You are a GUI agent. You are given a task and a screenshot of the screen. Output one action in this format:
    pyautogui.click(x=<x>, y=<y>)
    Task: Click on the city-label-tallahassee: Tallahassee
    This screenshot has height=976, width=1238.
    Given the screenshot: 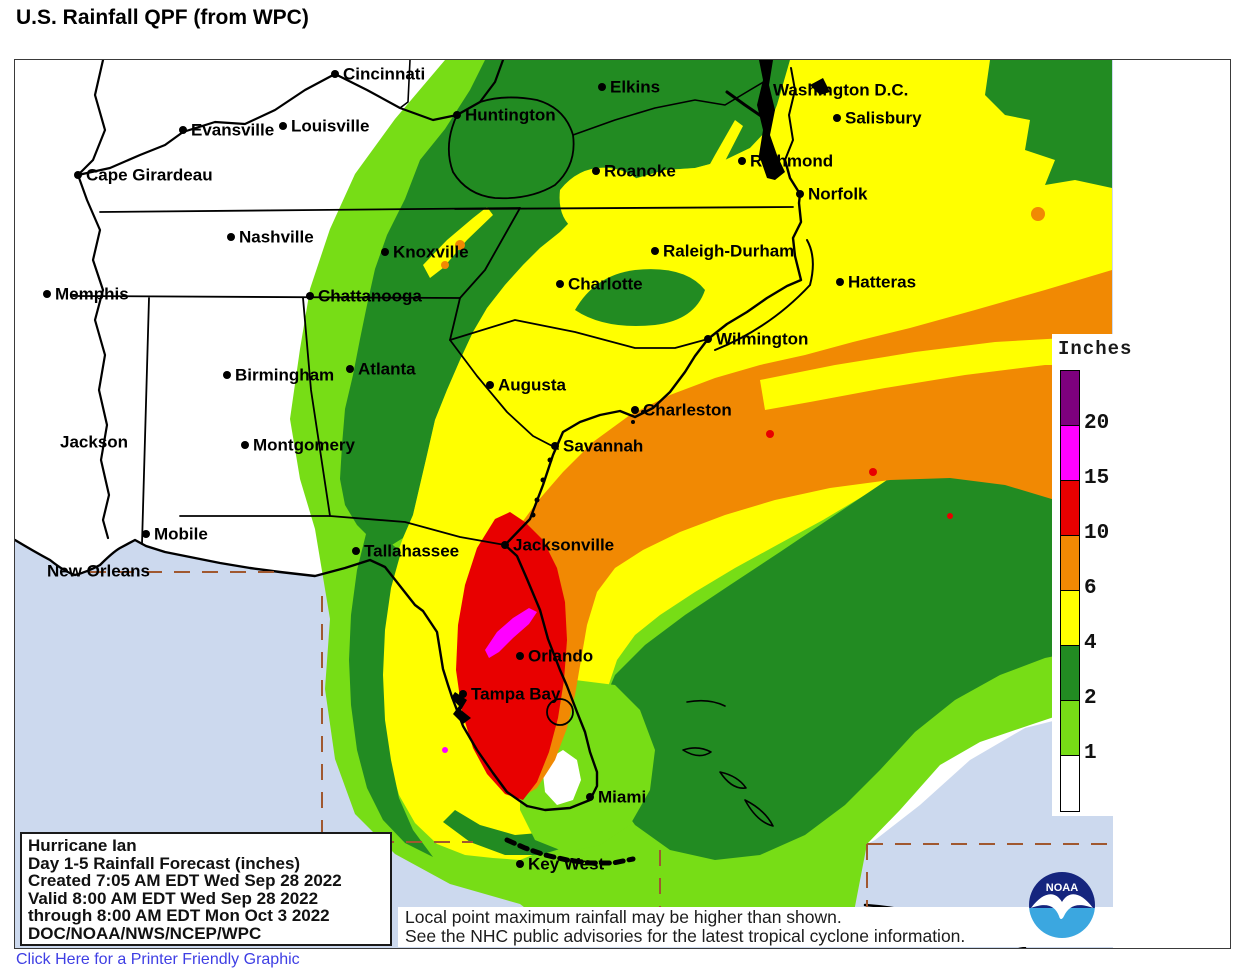 What is the action you would take?
    pyautogui.click(x=412, y=551)
    